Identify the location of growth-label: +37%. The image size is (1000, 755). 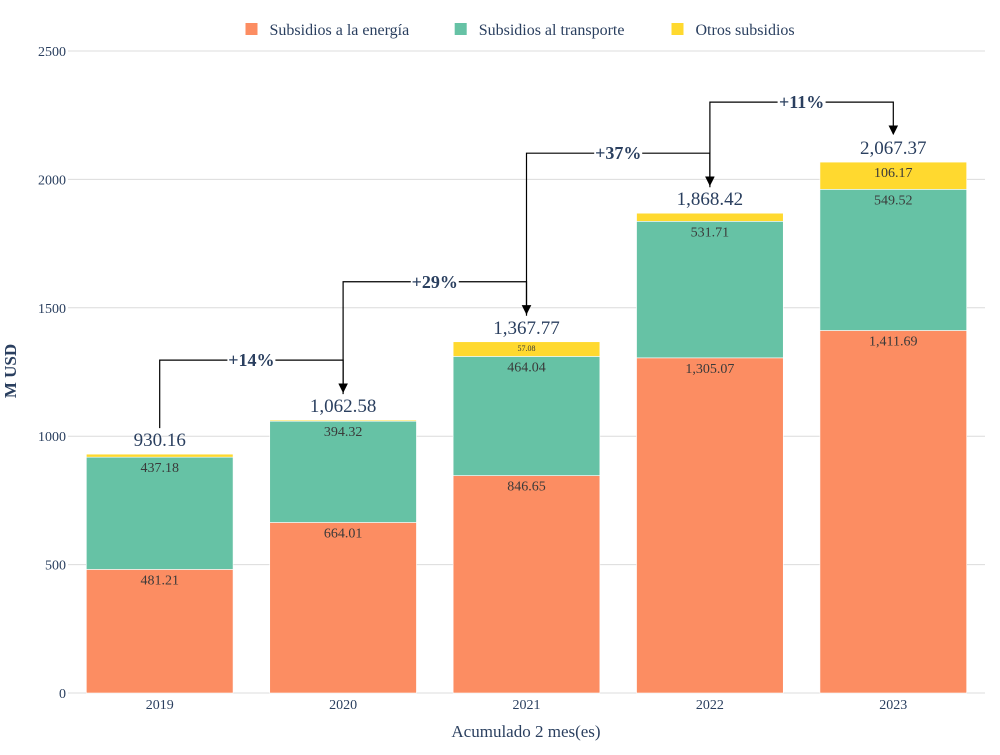
(618, 153).